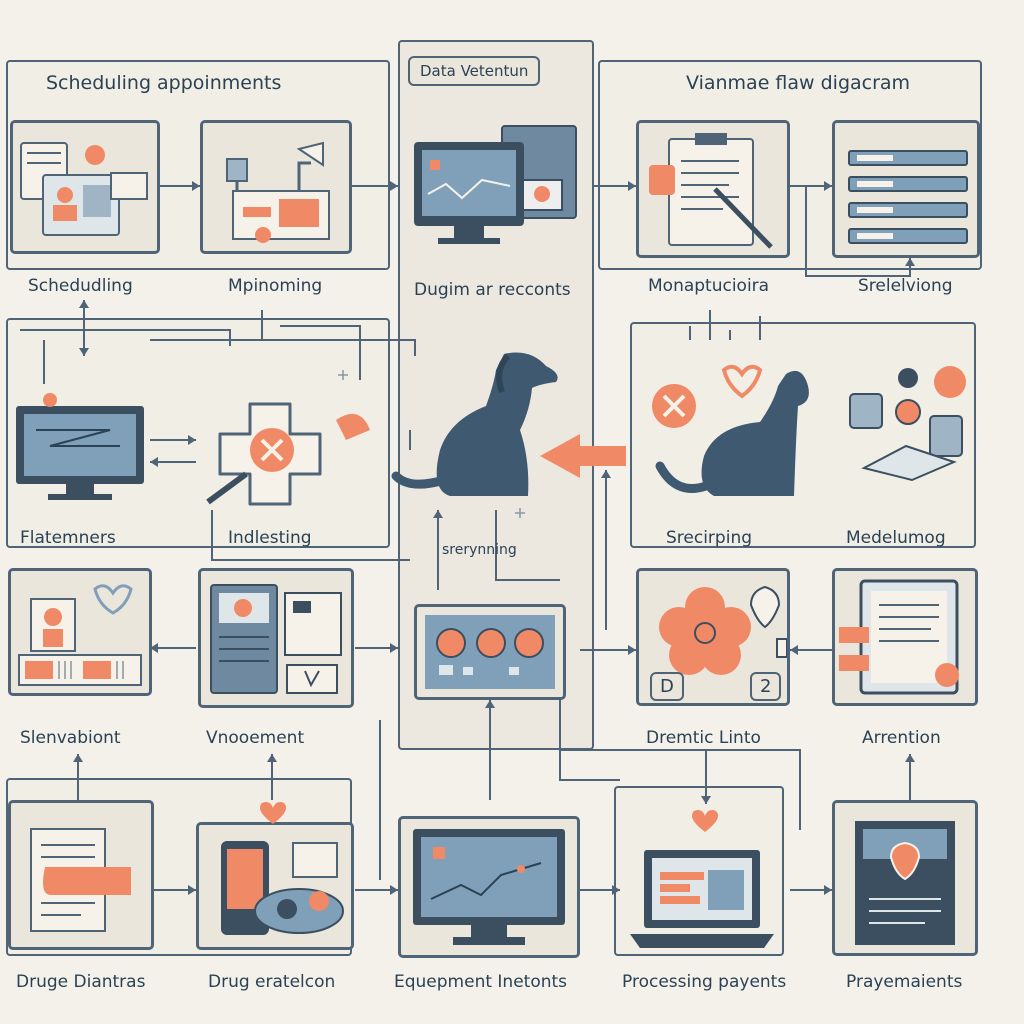 The image size is (1024, 1024). I want to click on server-tower-icon, so click(276, 639).